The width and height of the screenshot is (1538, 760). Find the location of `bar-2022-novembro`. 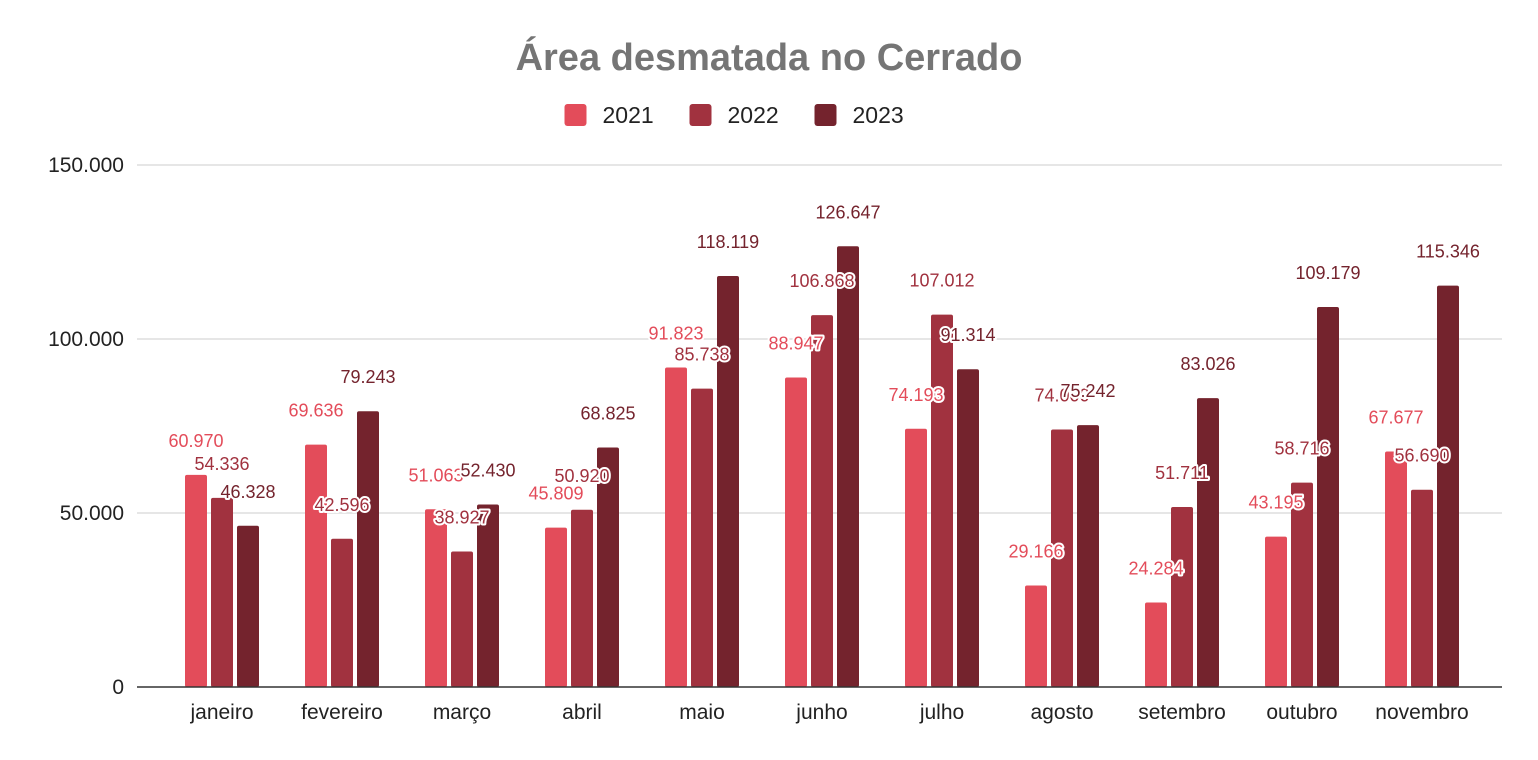

bar-2022-novembro is located at coordinates (1422, 588).